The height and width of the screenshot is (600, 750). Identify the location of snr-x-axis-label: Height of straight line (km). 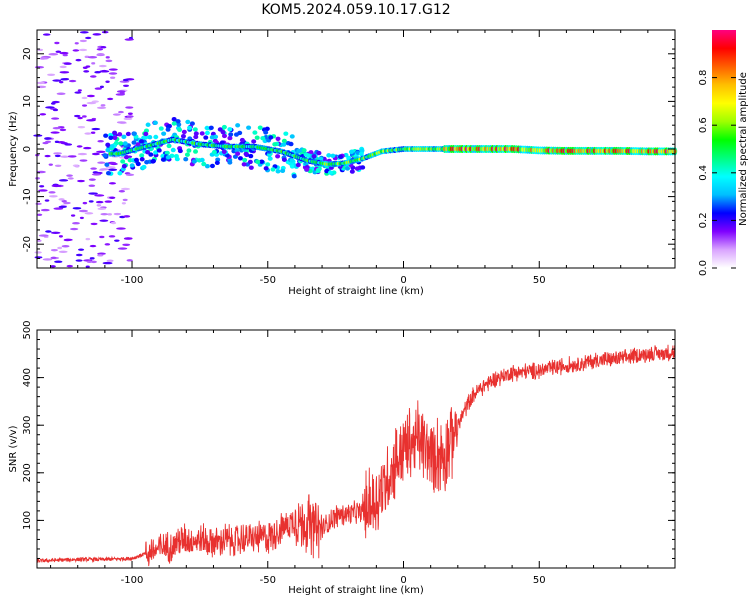
(356, 590).